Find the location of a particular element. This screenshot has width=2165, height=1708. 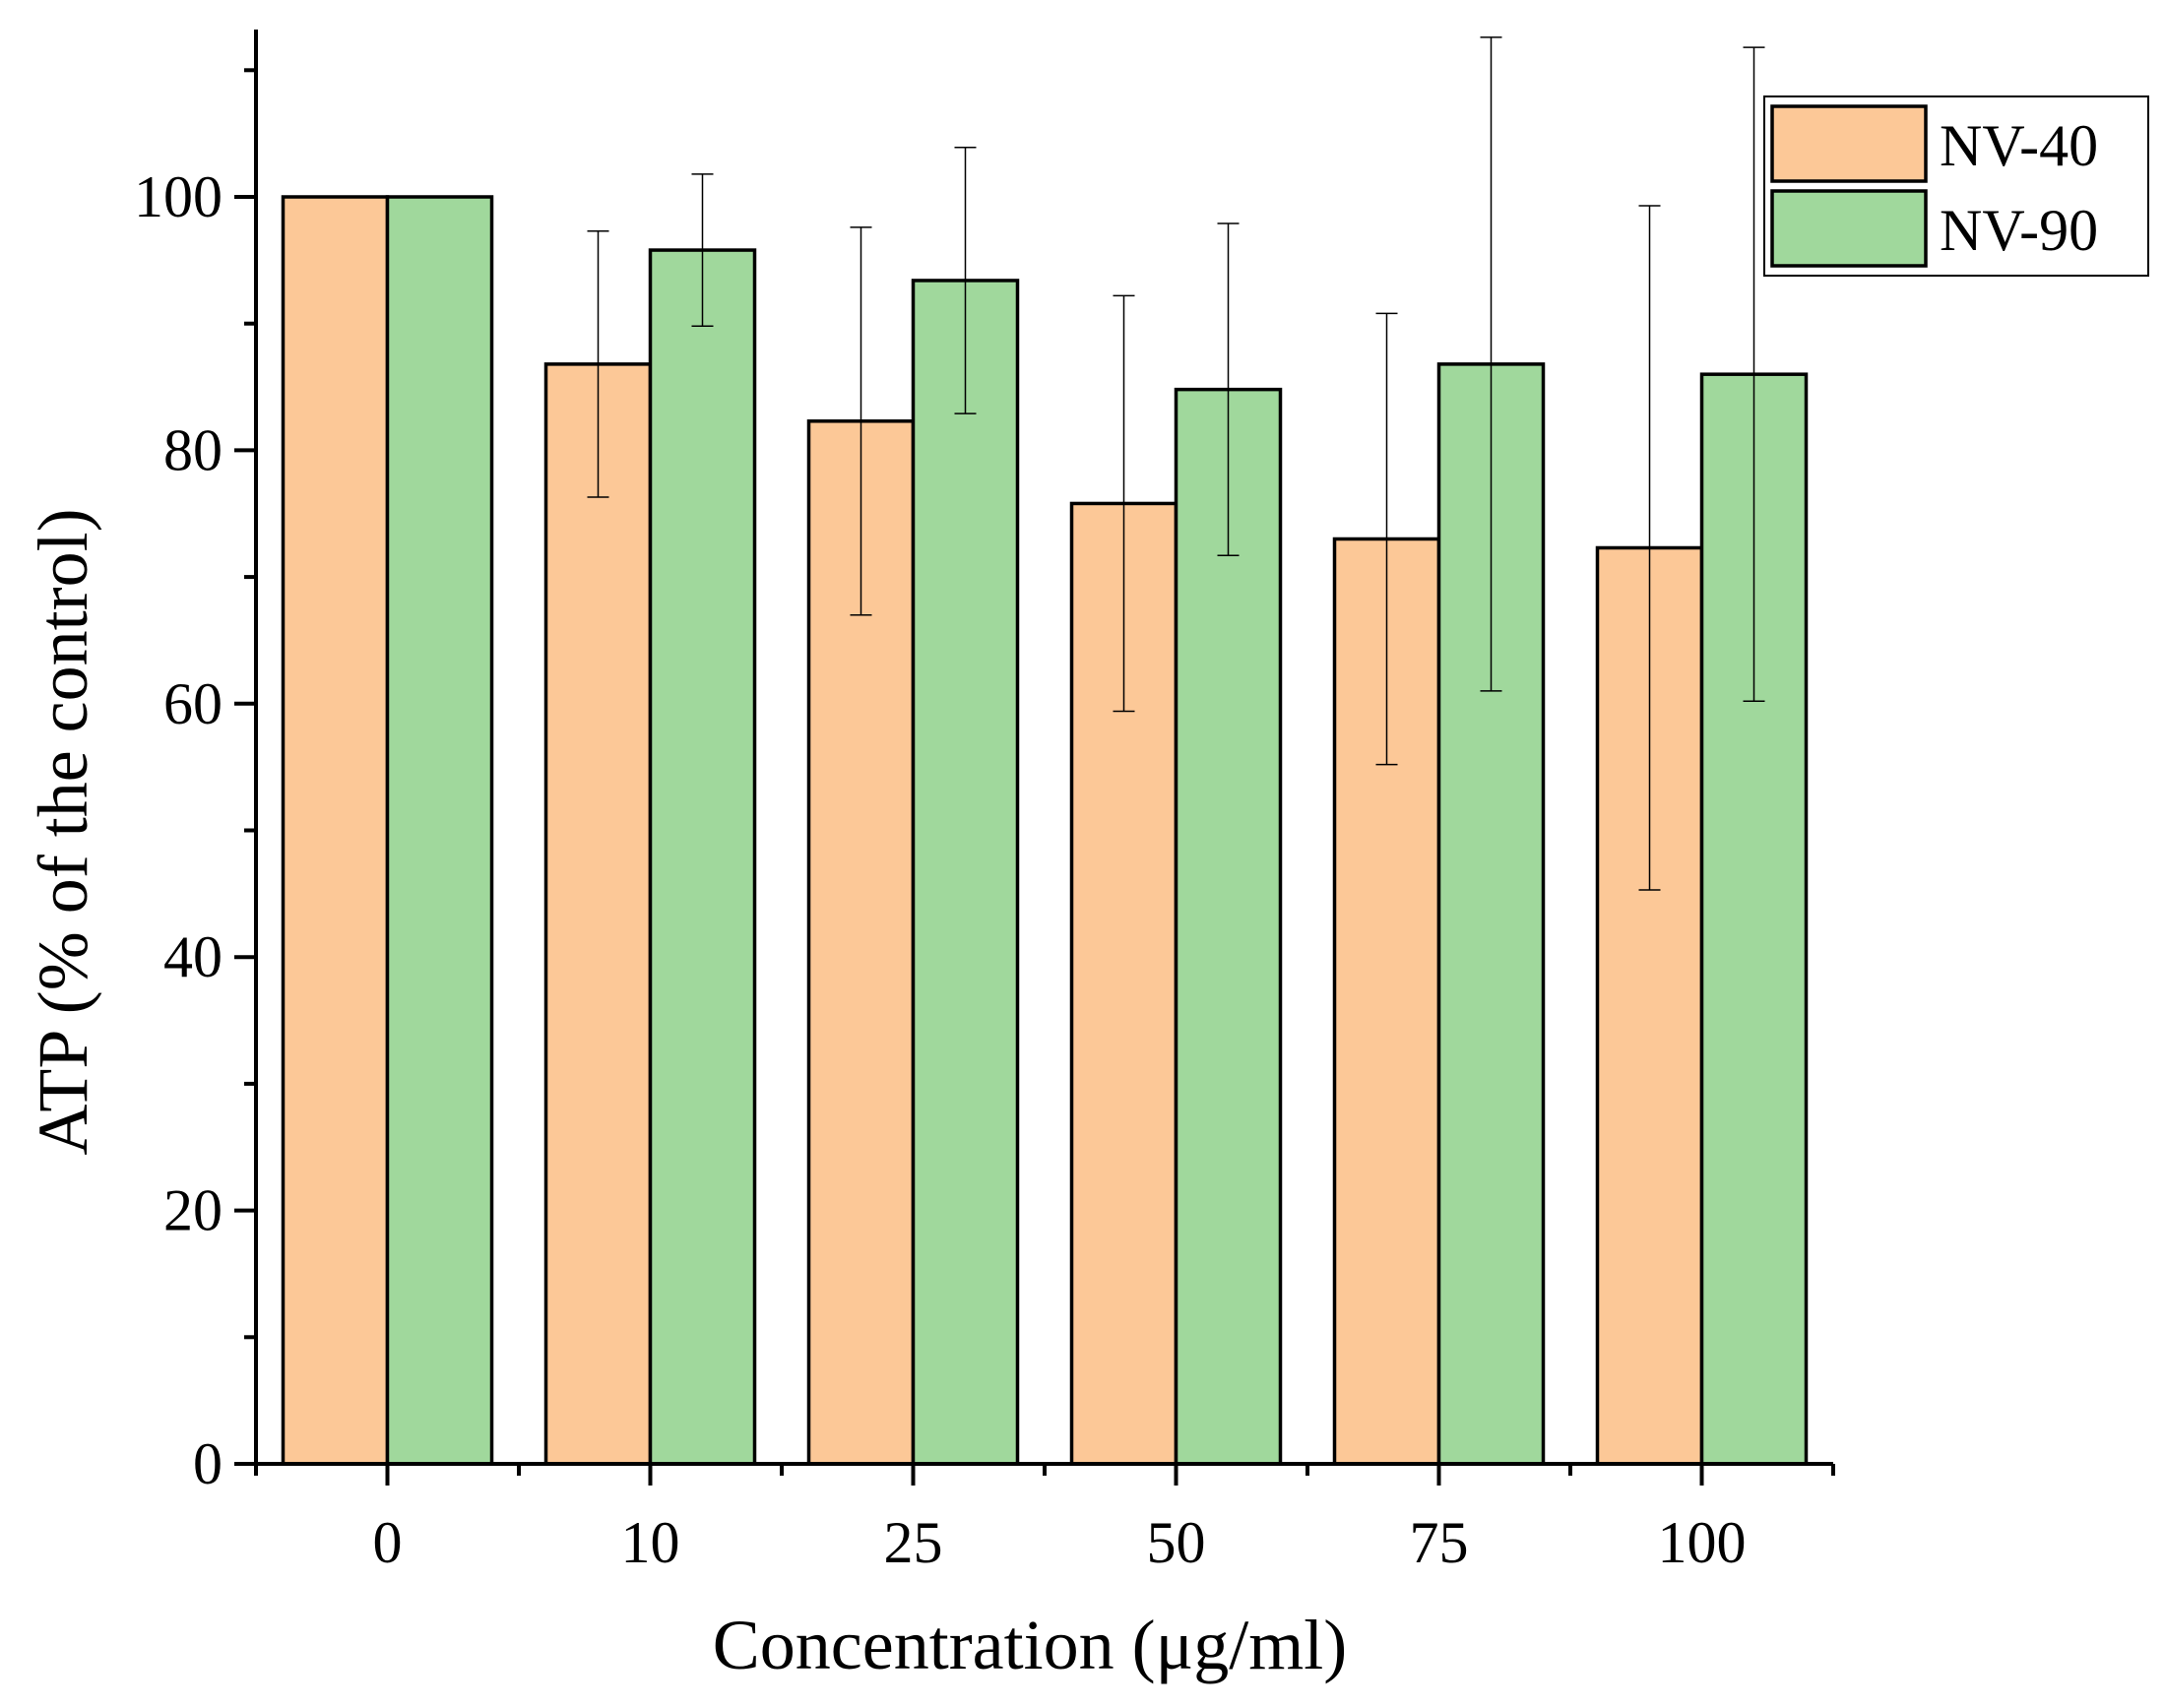

legend: NV-40 NV-90 is located at coordinates (1956, 186).